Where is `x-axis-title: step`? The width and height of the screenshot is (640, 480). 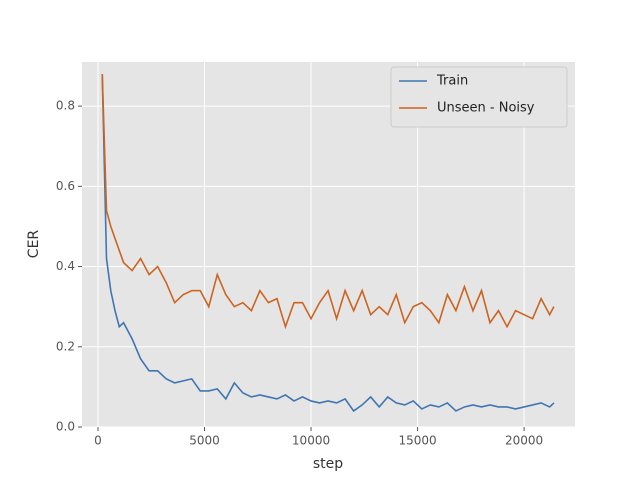 x-axis-title: step is located at coordinates (328, 464).